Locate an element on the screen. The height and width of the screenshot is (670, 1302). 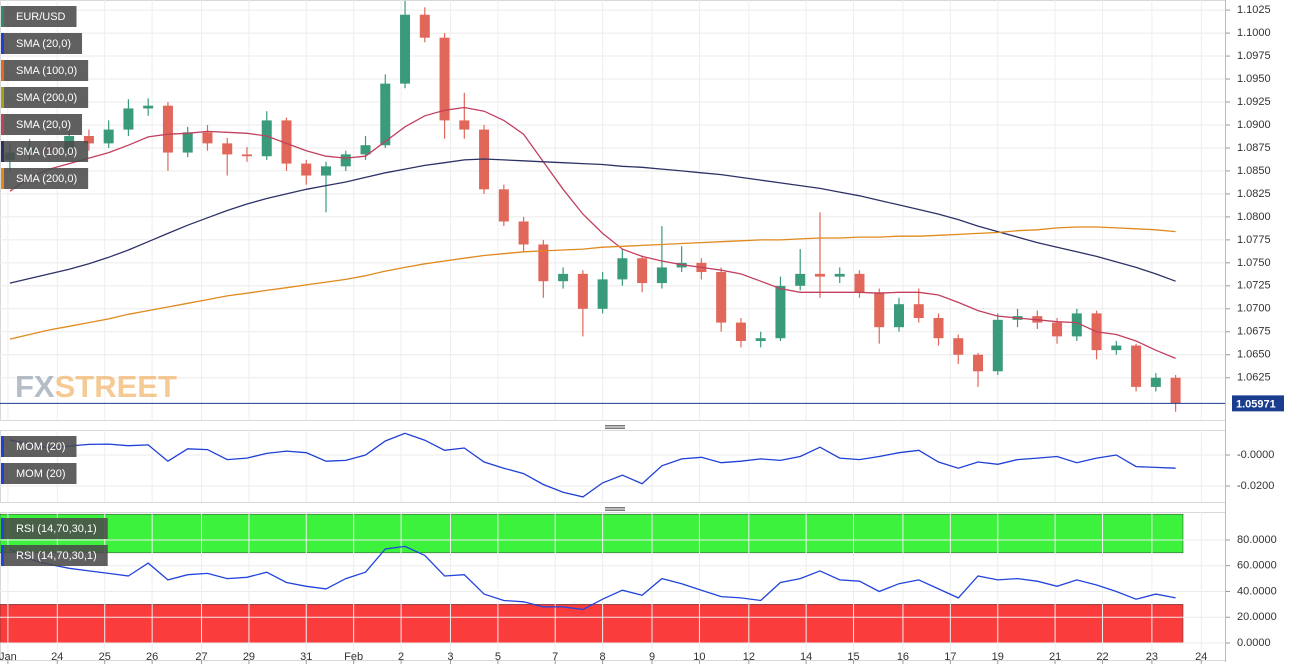
y-tick-label: 1.0825 is located at coordinates (1254, 194).